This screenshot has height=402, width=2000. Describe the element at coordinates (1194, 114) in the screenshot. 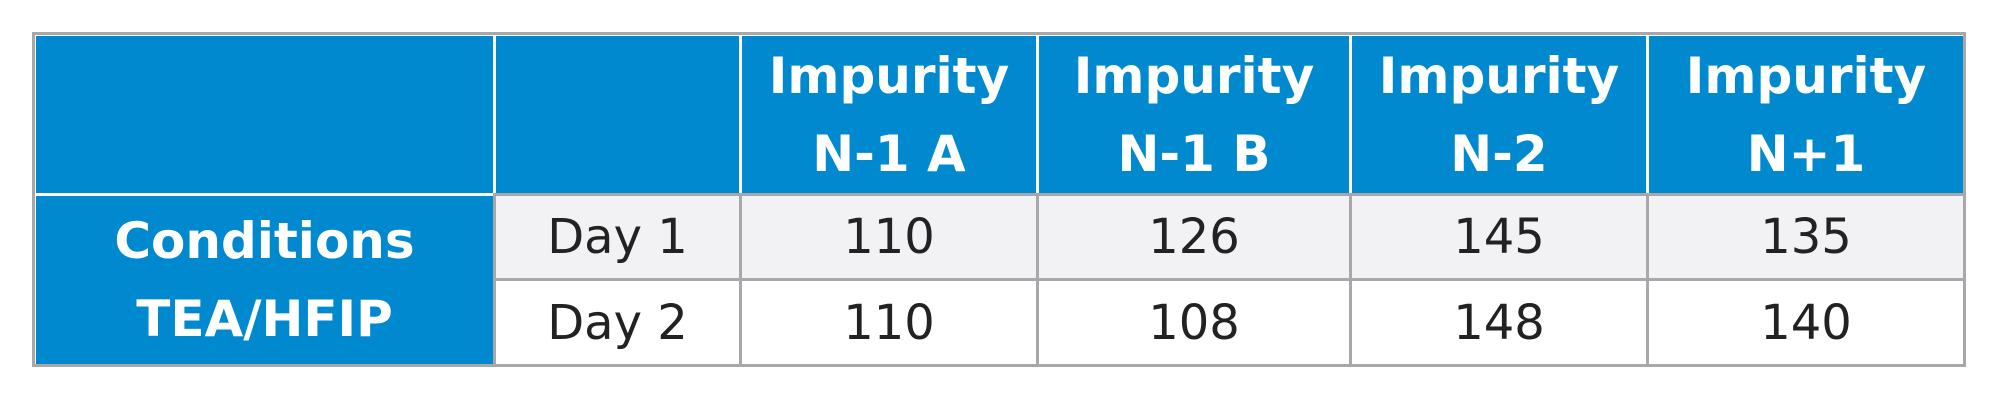

I see `column-header: Impurity N-1 B` at that location.